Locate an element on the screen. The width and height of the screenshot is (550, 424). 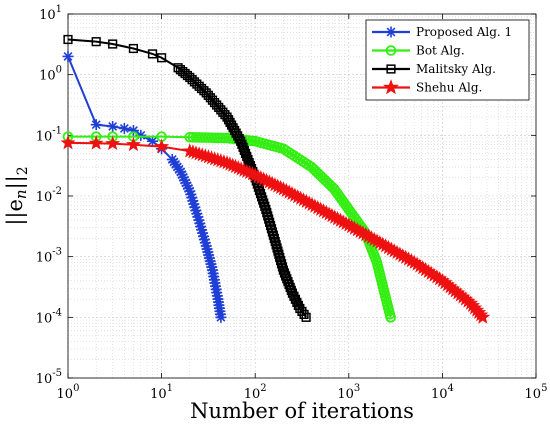
legend-label: Shehu Alg. is located at coordinates (449, 88).